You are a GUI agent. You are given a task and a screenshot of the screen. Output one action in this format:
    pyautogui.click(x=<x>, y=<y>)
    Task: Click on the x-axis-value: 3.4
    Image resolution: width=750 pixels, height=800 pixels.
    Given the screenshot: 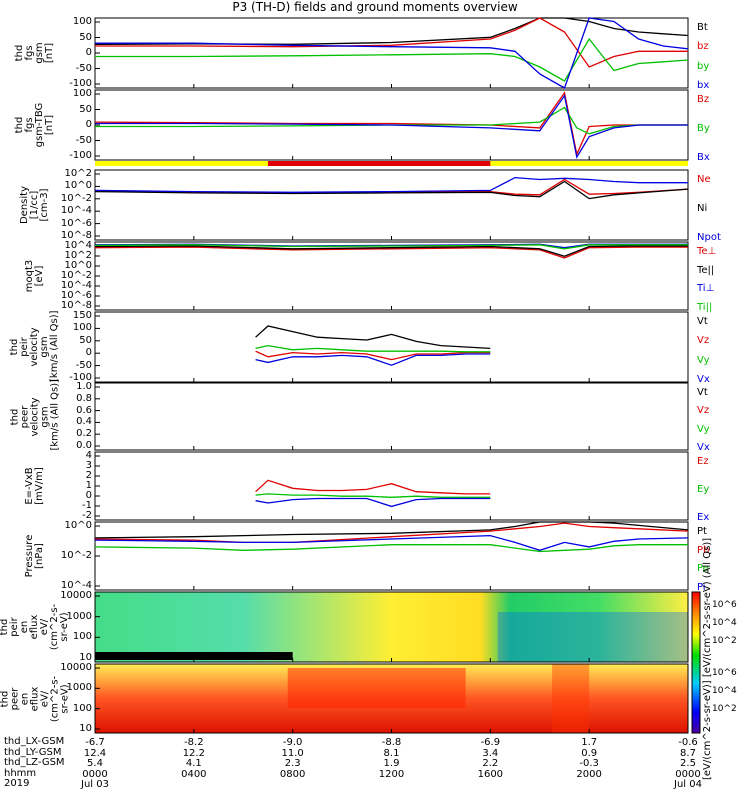 What is the action you would take?
    pyautogui.click(x=490, y=753)
    